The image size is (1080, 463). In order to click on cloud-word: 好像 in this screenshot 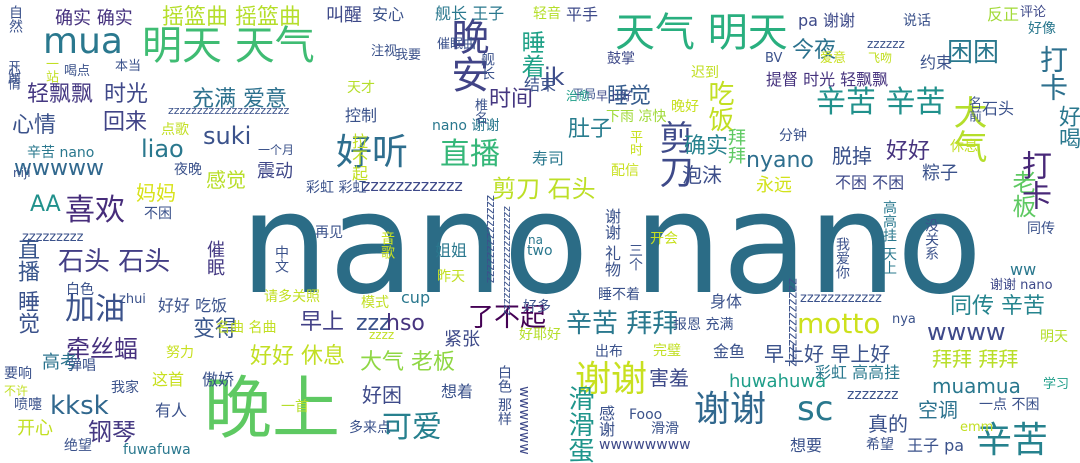, I will do `click(1042, 29)`.